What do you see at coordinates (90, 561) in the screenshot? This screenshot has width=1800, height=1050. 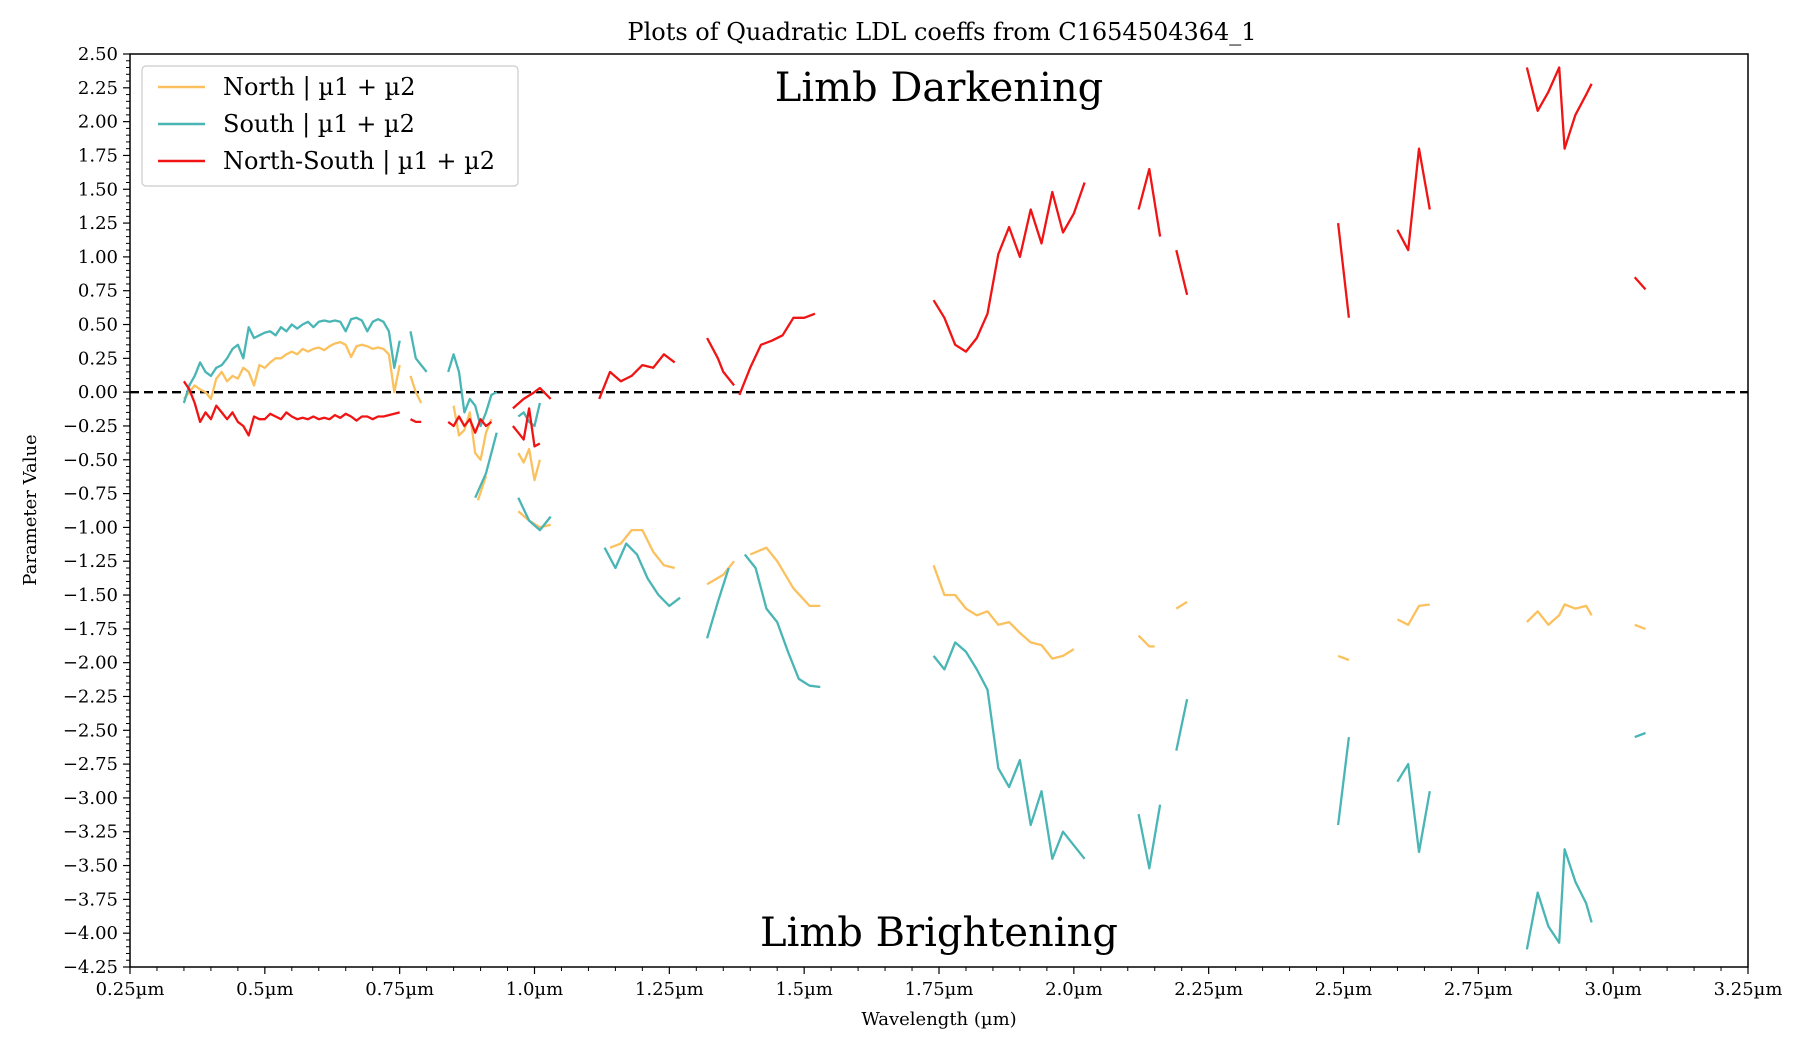 I see `y-tick-label: −1.25` at bounding box center [90, 561].